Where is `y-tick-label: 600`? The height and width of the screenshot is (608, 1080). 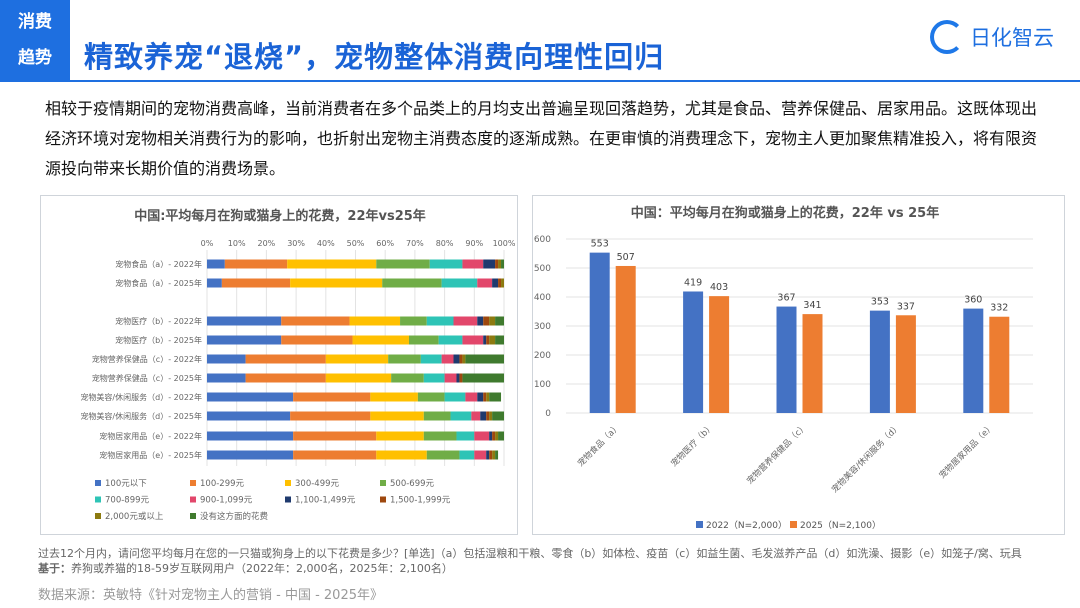
y-tick-label: 600 is located at coordinates (542, 240).